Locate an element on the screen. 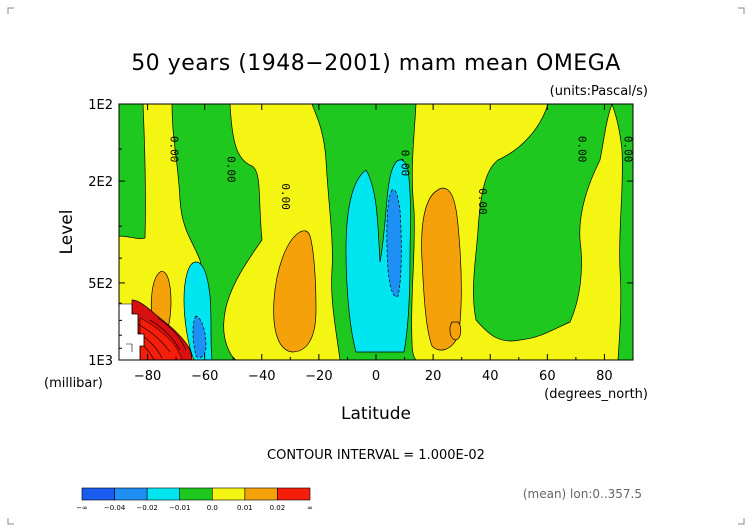 This screenshot has width=752, height=532. green-region-north-midlat is located at coordinates (543, 223).